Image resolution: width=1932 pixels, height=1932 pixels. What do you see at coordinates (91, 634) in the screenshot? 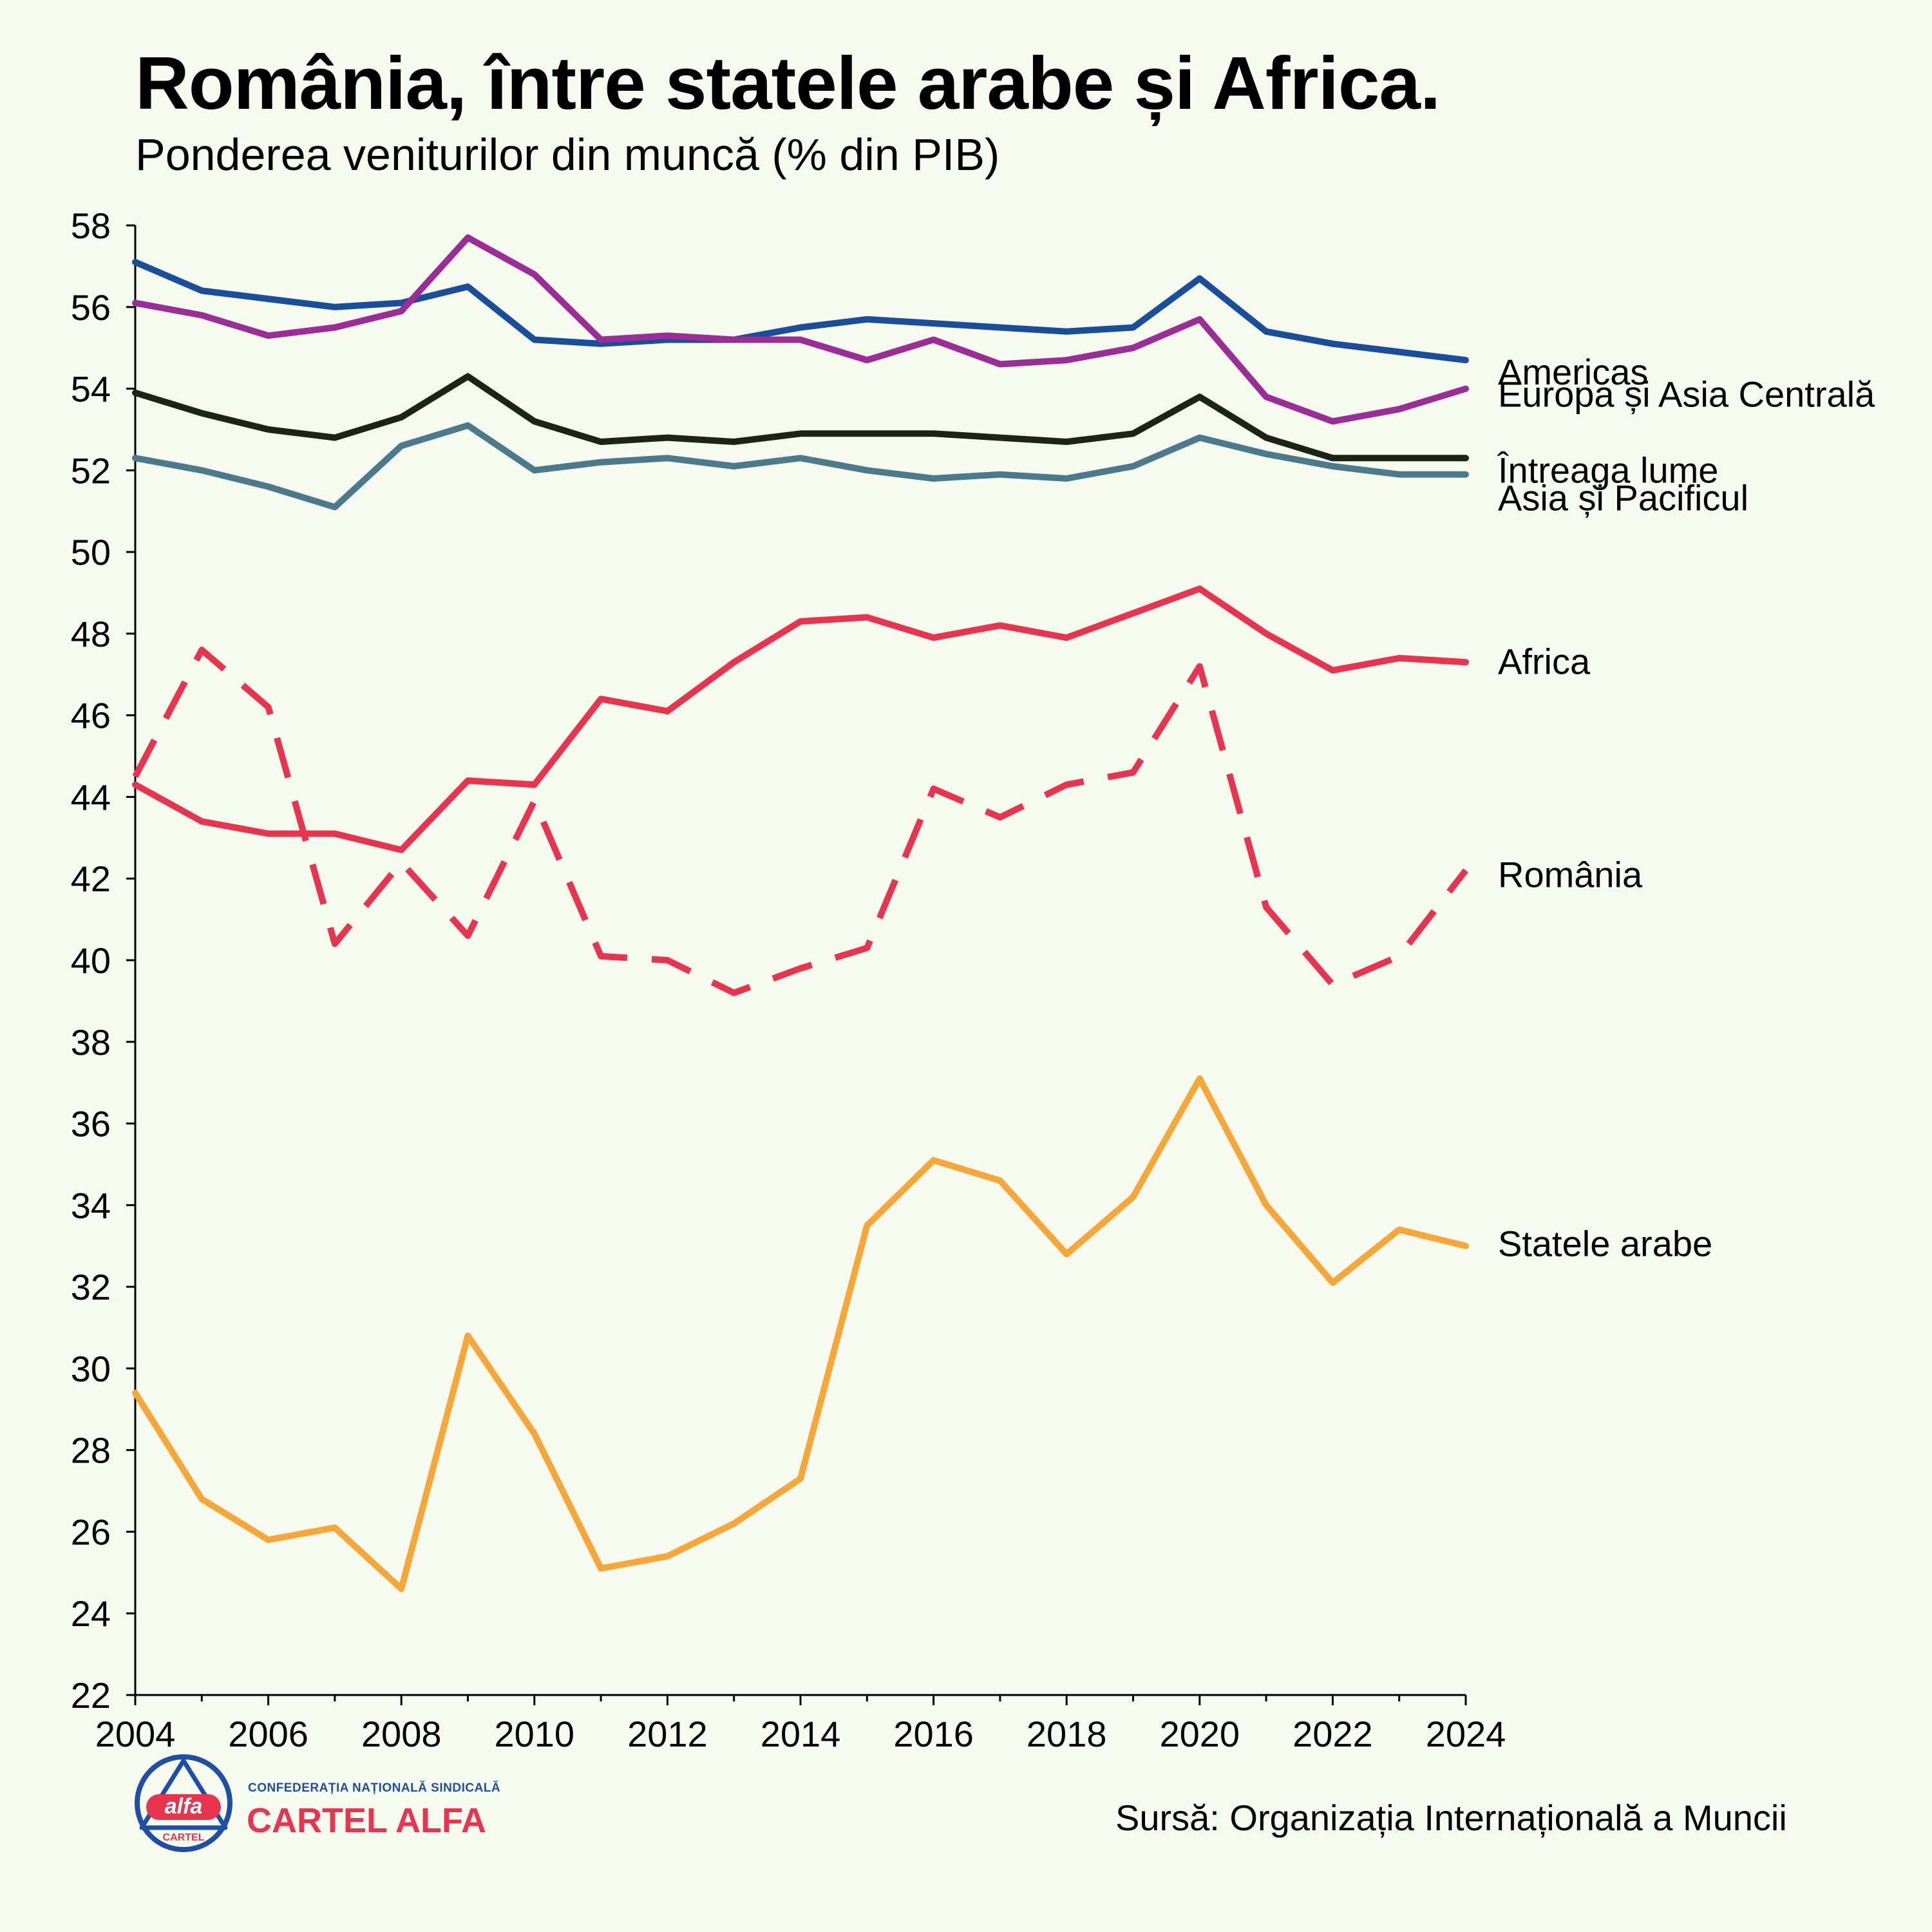
I see `y-tick-label: 48` at bounding box center [91, 634].